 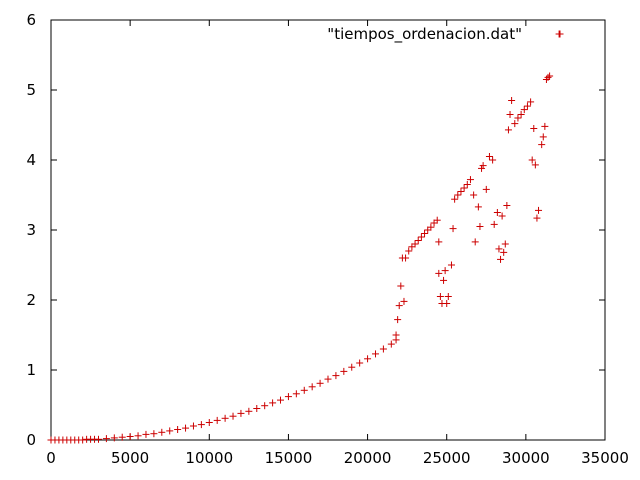 I want to click on y-tick-label: 4, so click(x=31, y=160).